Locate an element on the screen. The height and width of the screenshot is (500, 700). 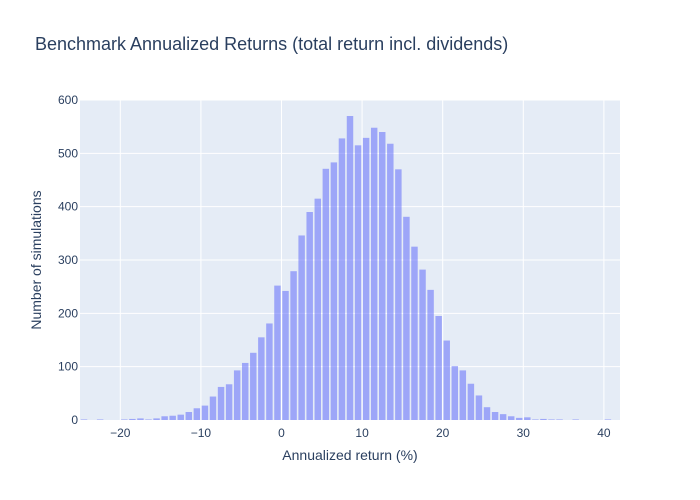
x-tick-label: −10 is located at coordinates (201, 433).